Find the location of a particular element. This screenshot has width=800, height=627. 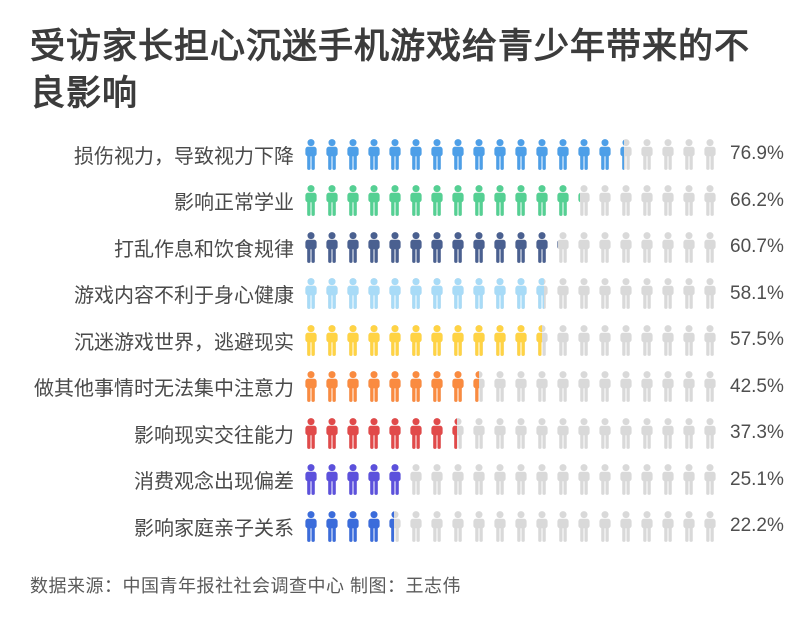

row-value: 76.9% is located at coordinates (757, 154).